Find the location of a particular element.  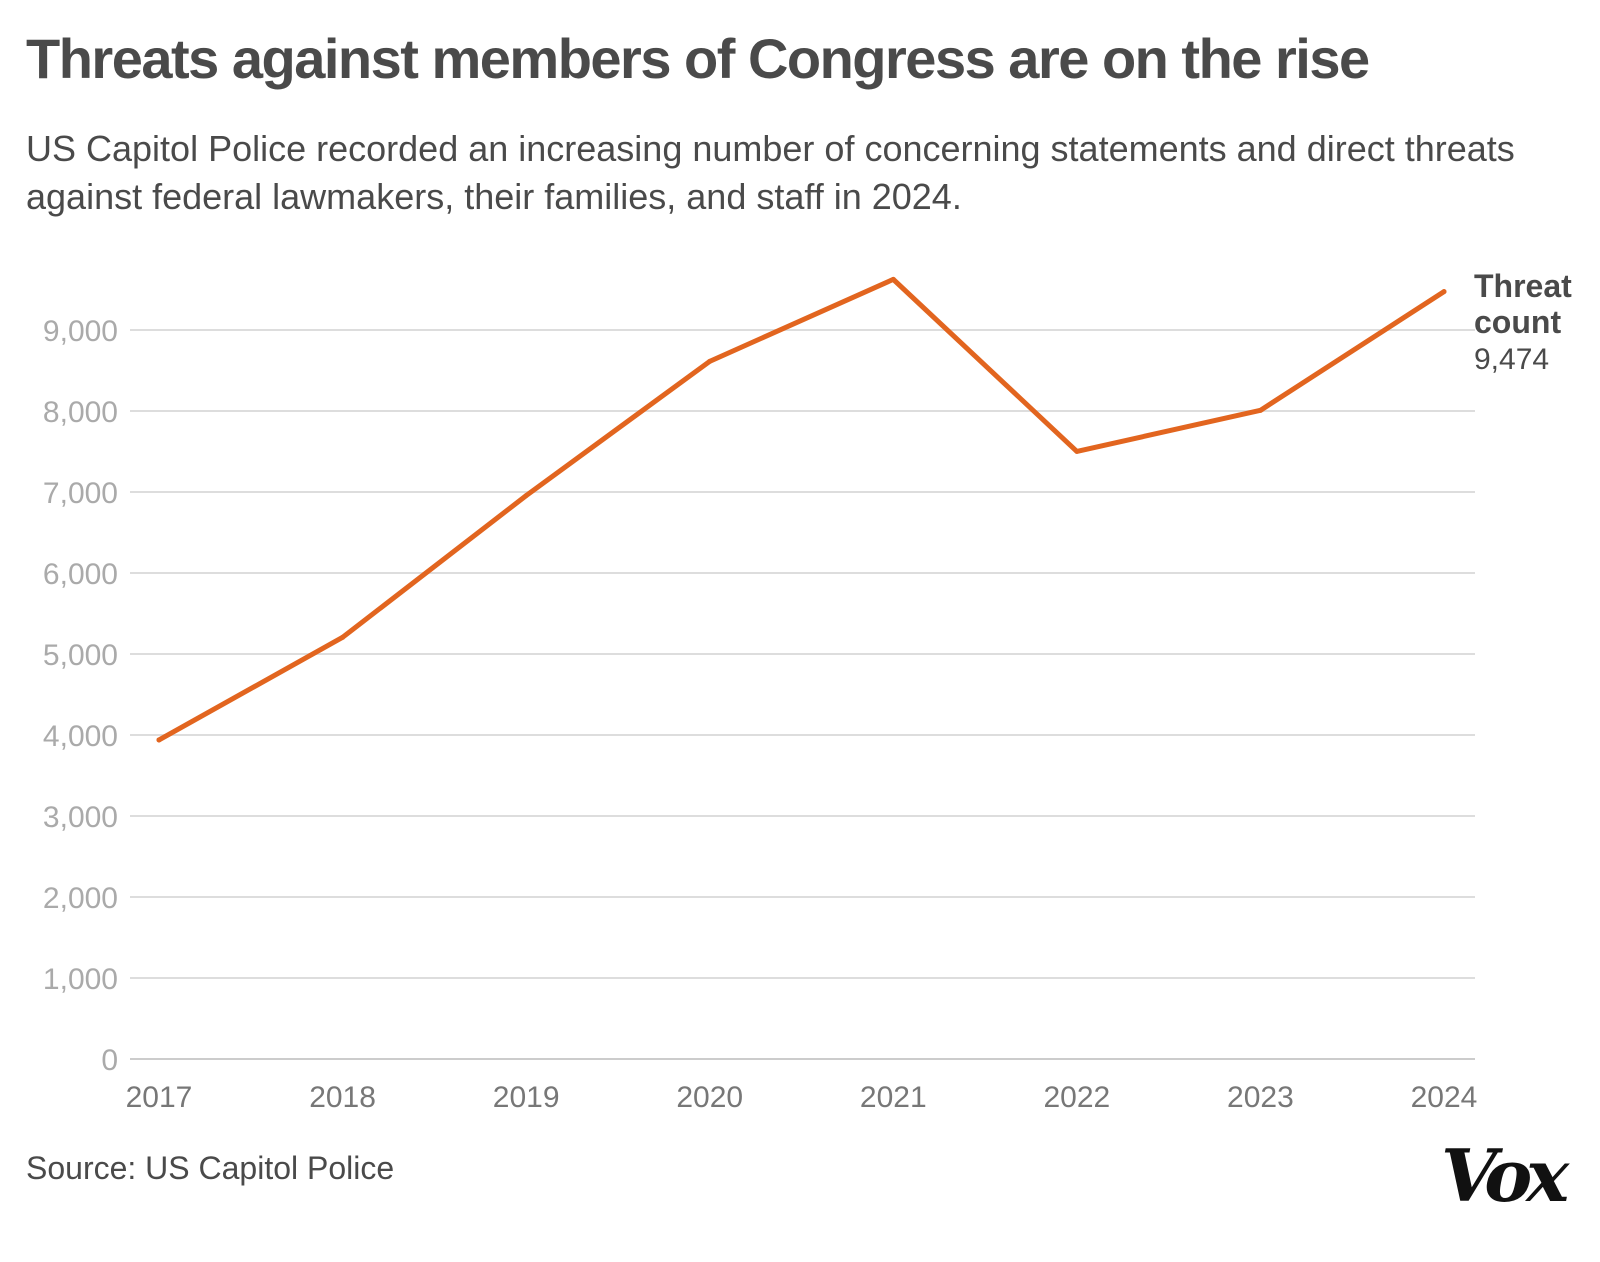

vox-logo: Vox is located at coordinates (1505, 1175).